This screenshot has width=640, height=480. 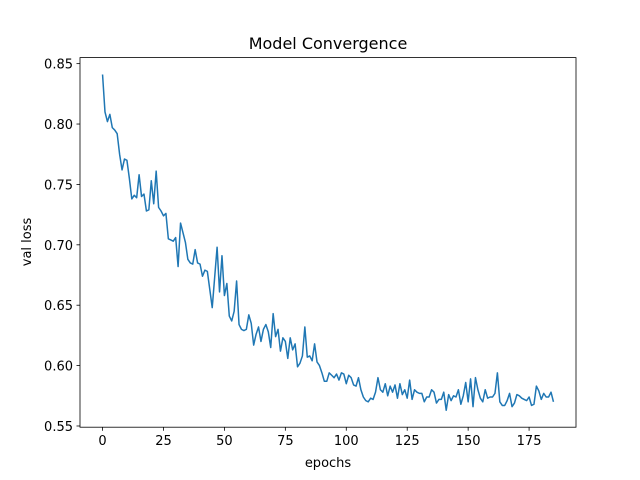 I want to click on chart-title: Model Convergence, so click(x=328, y=43).